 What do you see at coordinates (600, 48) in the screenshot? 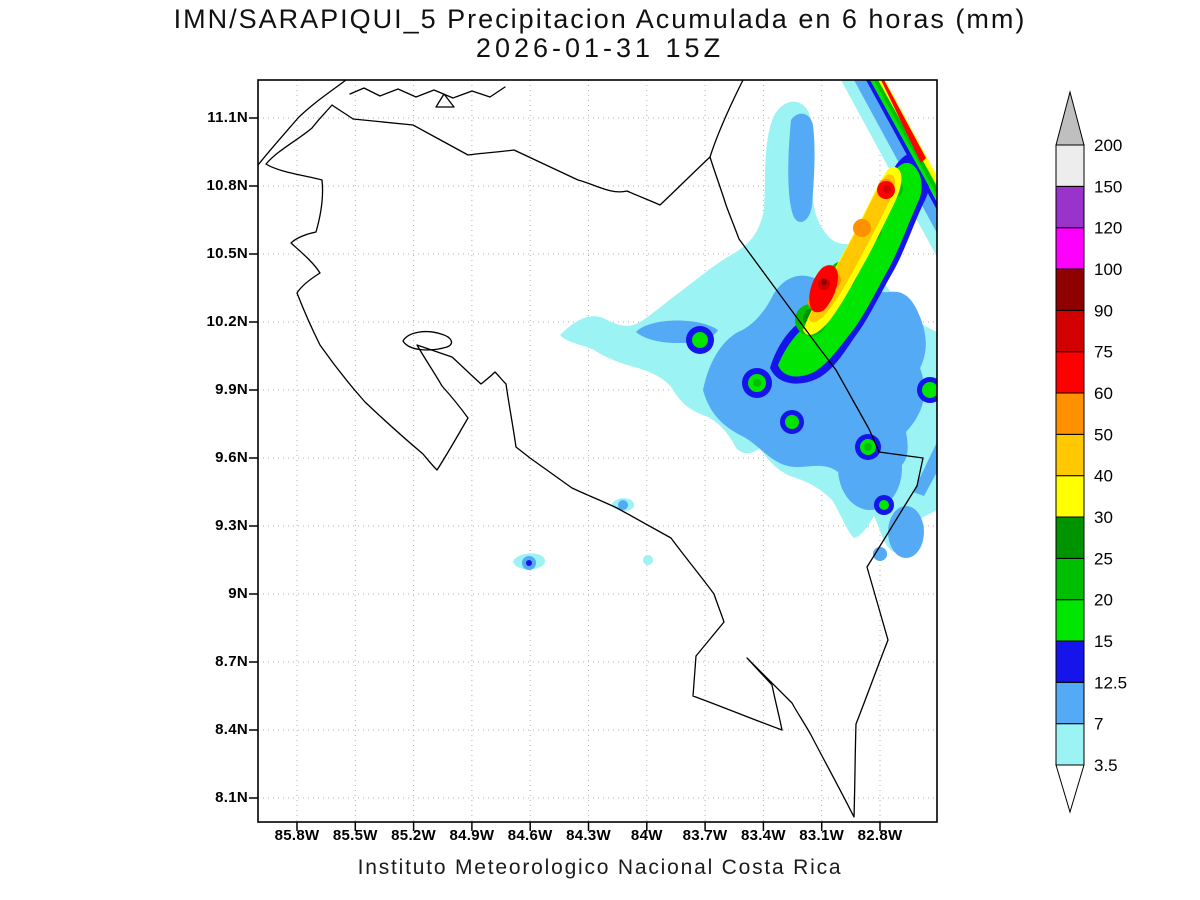
I see `chart-subtitle: 2026-01-31 15Z` at bounding box center [600, 48].